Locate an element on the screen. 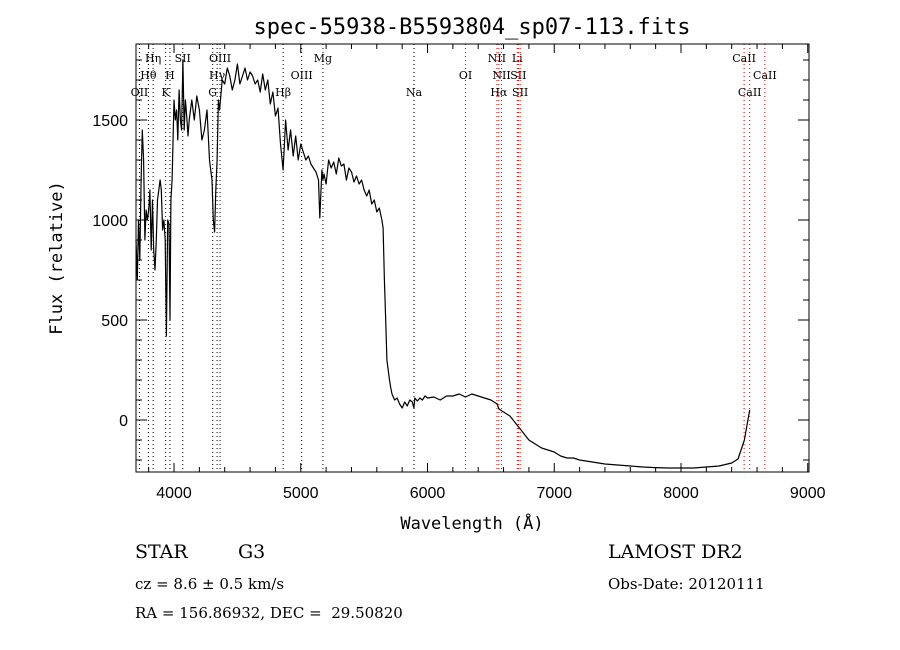  x-tick-label: 6000 is located at coordinates (428, 493).